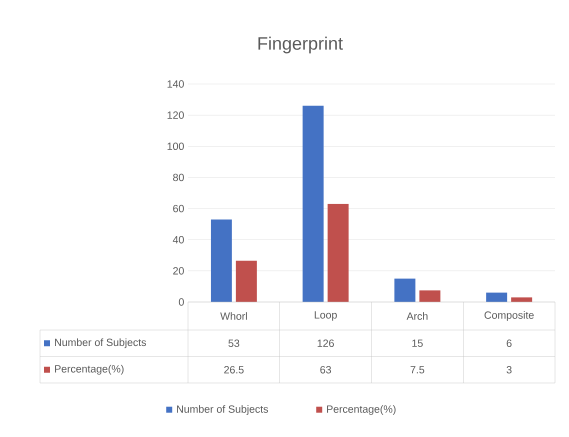  What do you see at coordinates (178, 240) in the screenshot?
I see `y-tick-label: 40` at bounding box center [178, 240].